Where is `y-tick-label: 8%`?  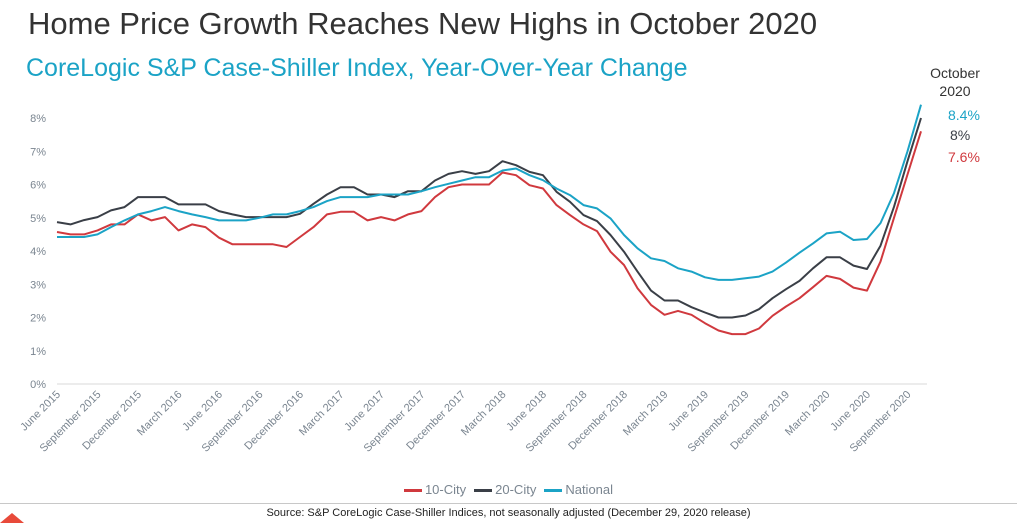 y-tick-label: 8% is located at coordinates (38, 119).